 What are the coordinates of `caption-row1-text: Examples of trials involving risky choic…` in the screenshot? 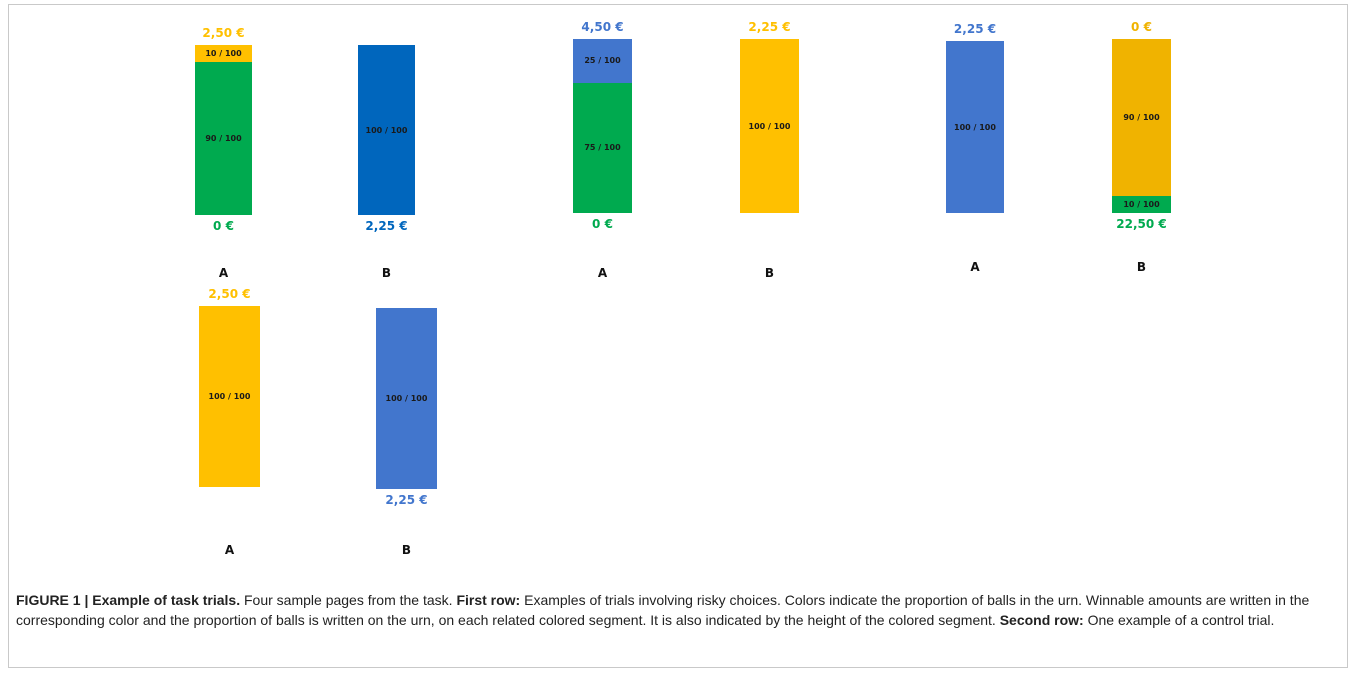 It's located at (663, 610).